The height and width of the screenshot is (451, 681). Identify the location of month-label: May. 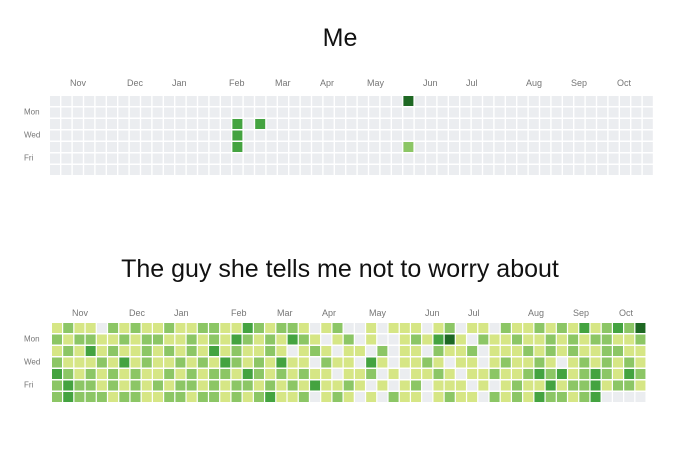
(378, 313).